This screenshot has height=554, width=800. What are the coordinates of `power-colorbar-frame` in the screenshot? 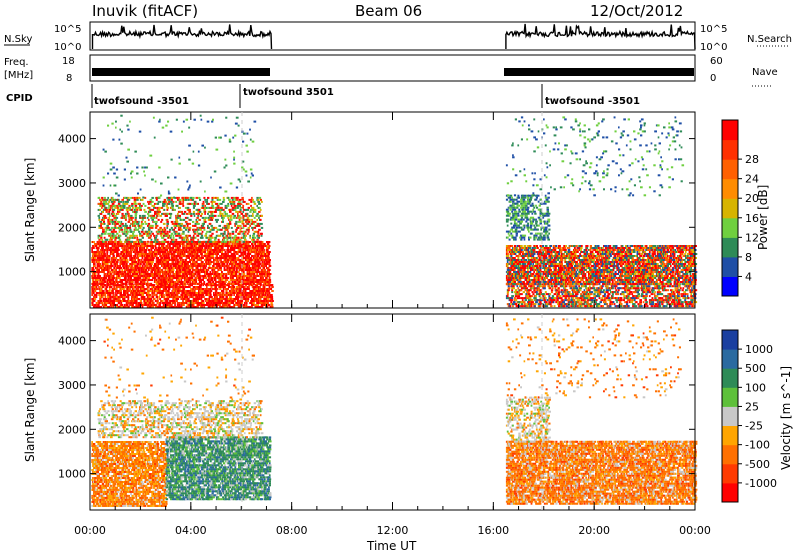 It's located at (730, 208).